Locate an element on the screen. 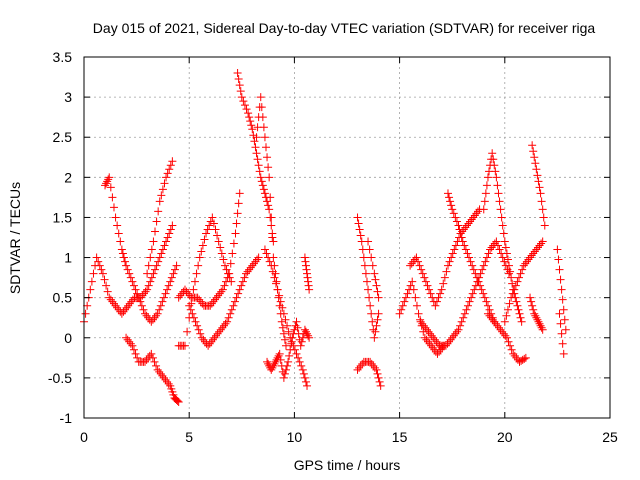 Image resolution: width=640 pixels, height=480 pixels. series-e is located at coordinates (209, 249).